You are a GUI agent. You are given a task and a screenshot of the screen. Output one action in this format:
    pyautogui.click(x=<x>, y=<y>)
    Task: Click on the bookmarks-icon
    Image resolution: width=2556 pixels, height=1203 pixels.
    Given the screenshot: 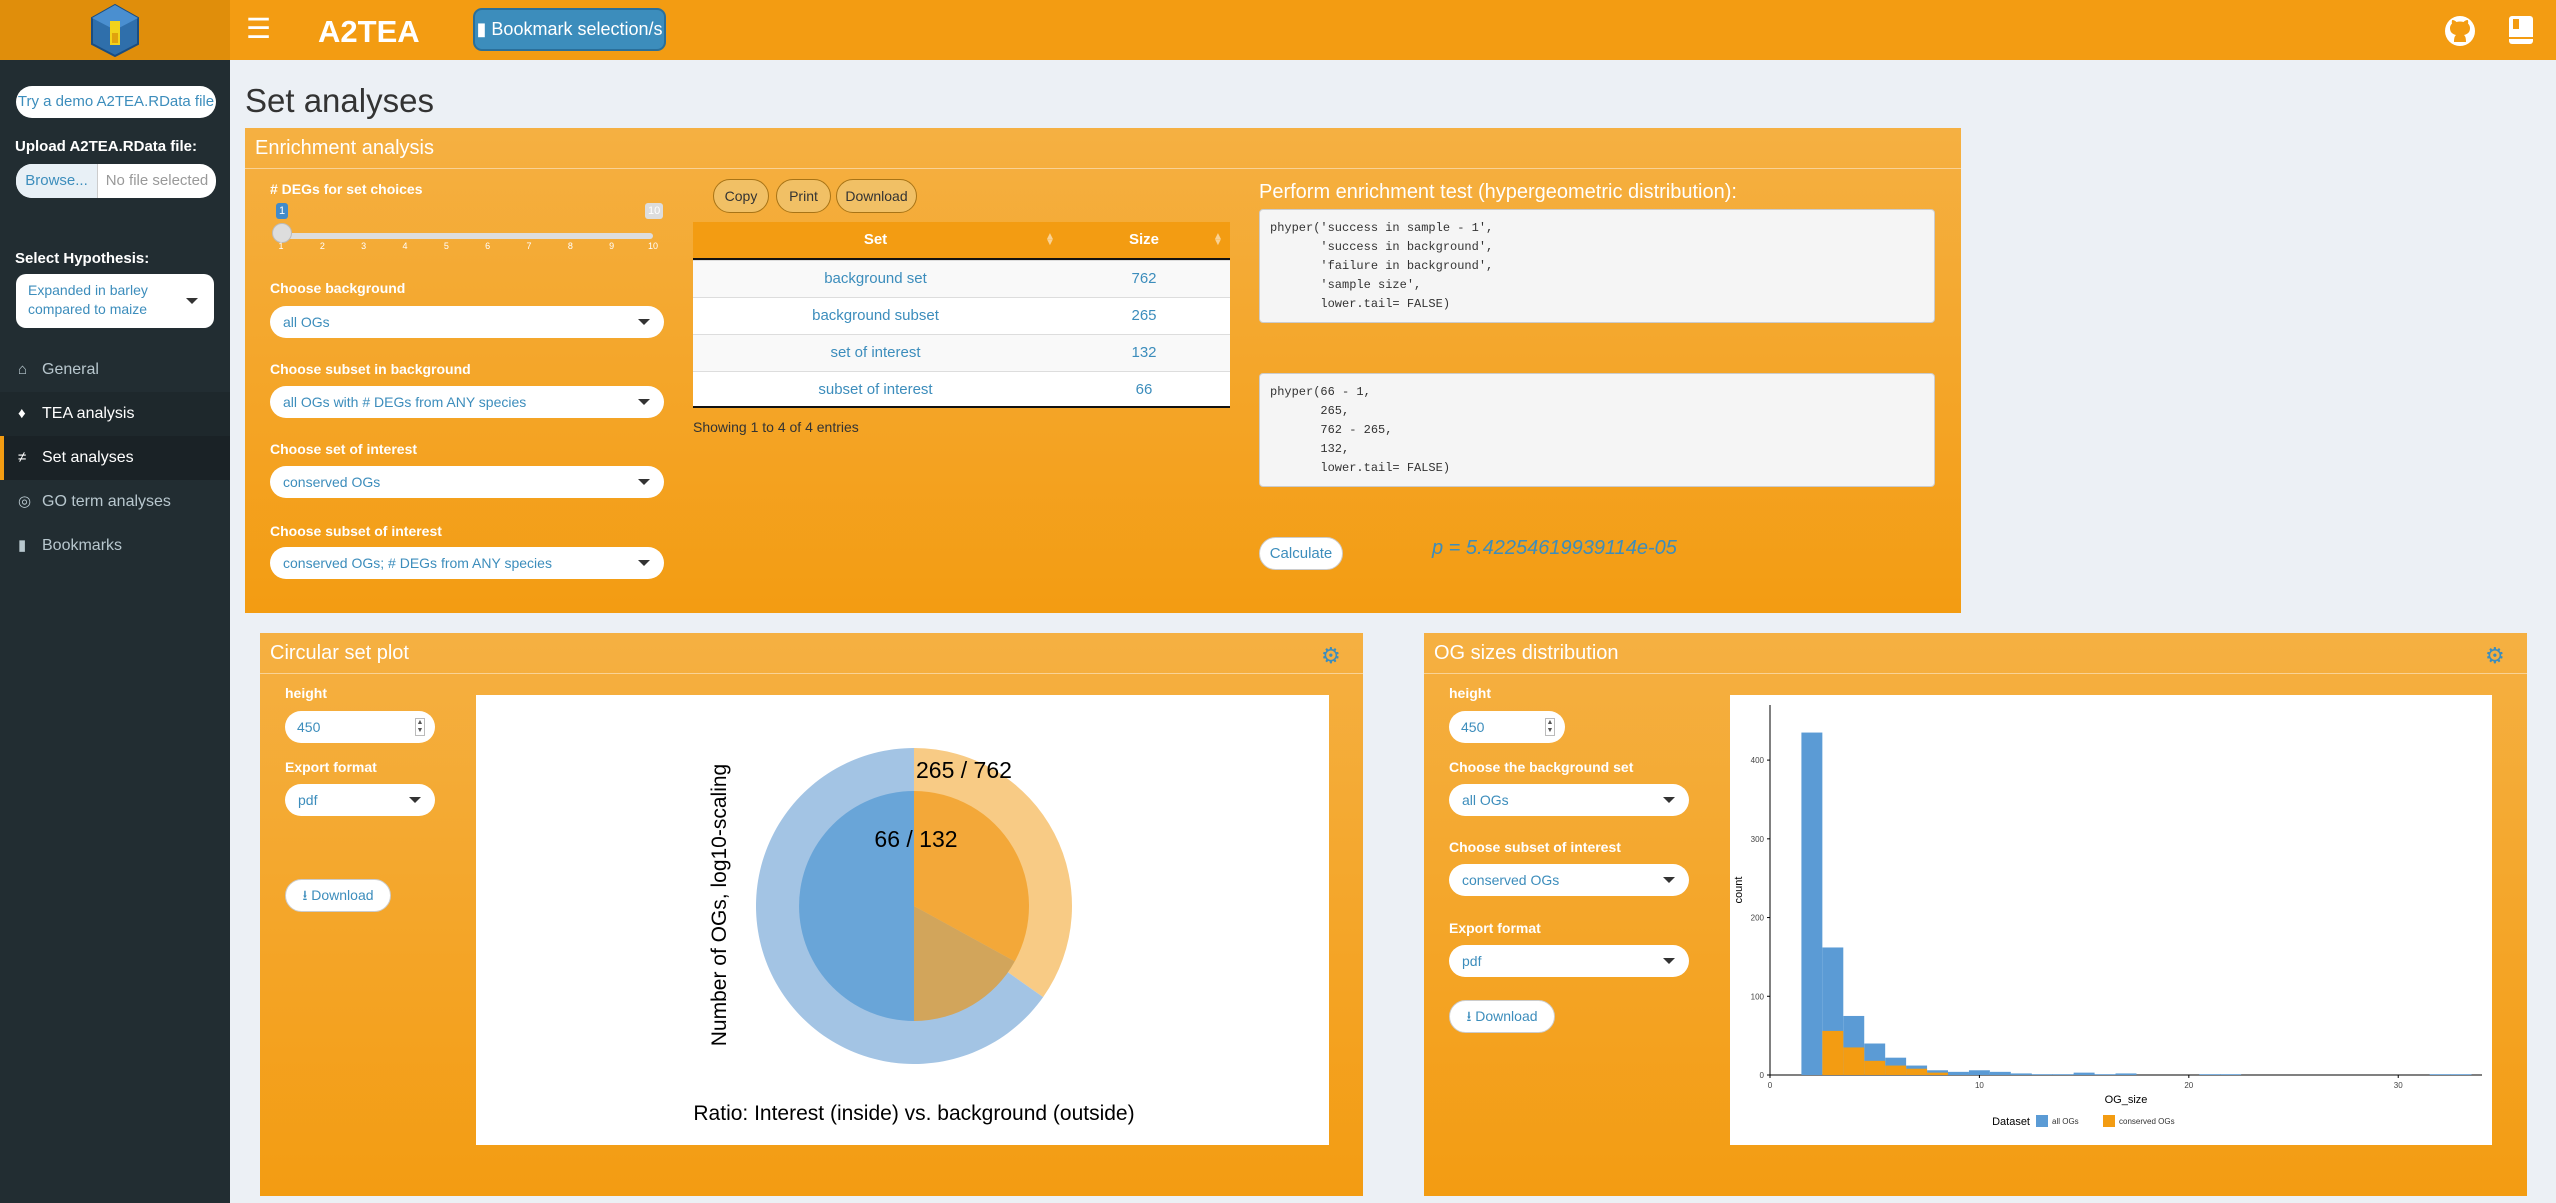 What is the action you would take?
    pyautogui.click(x=2521, y=30)
    